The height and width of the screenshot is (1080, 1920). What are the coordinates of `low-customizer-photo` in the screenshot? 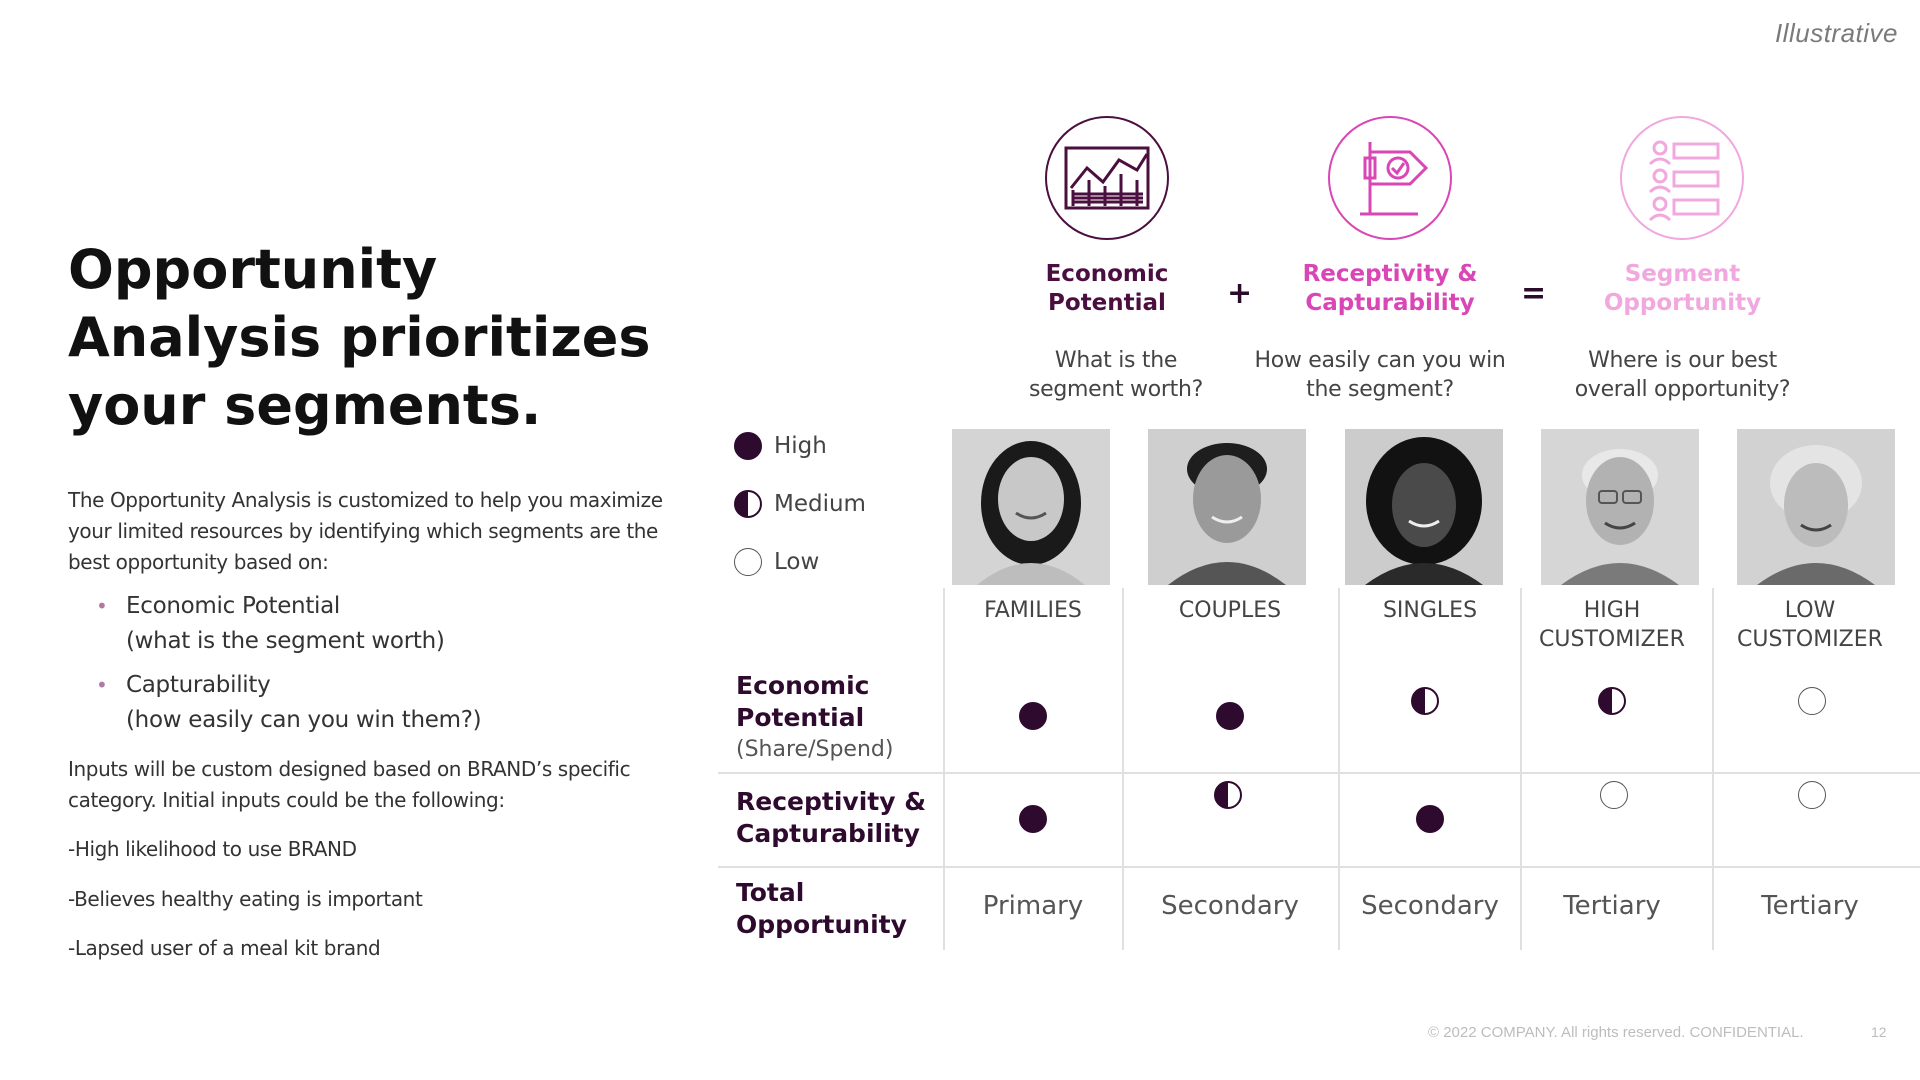 It's located at (1816, 507).